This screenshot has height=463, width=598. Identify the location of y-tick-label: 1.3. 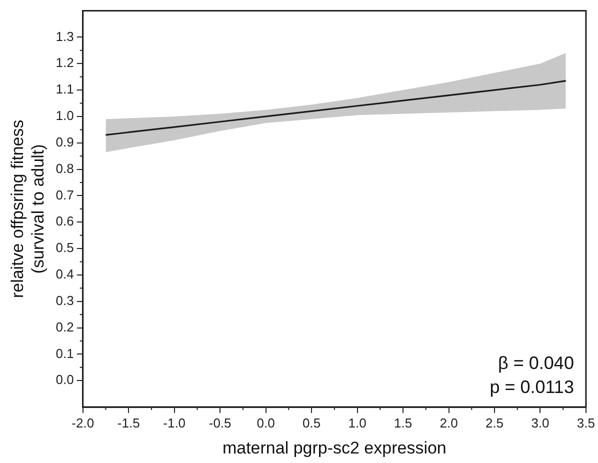
(65, 36).